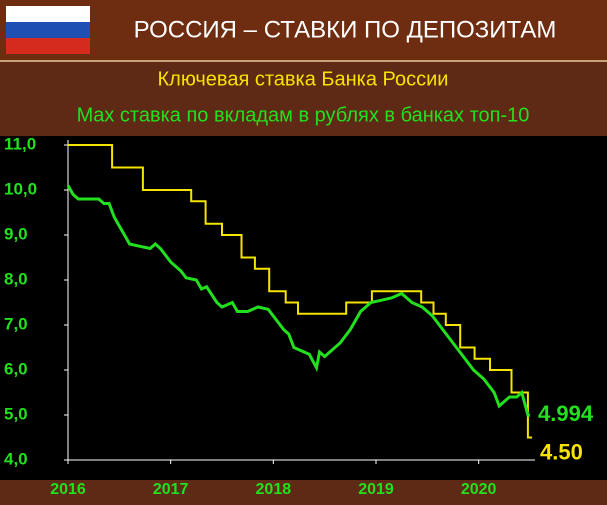 Image resolution: width=607 pixels, height=505 pixels. What do you see at coordinates (16, 458) in the screenshot?
I see `y-tick-label: 4,0` at bounding box center [16, 458].